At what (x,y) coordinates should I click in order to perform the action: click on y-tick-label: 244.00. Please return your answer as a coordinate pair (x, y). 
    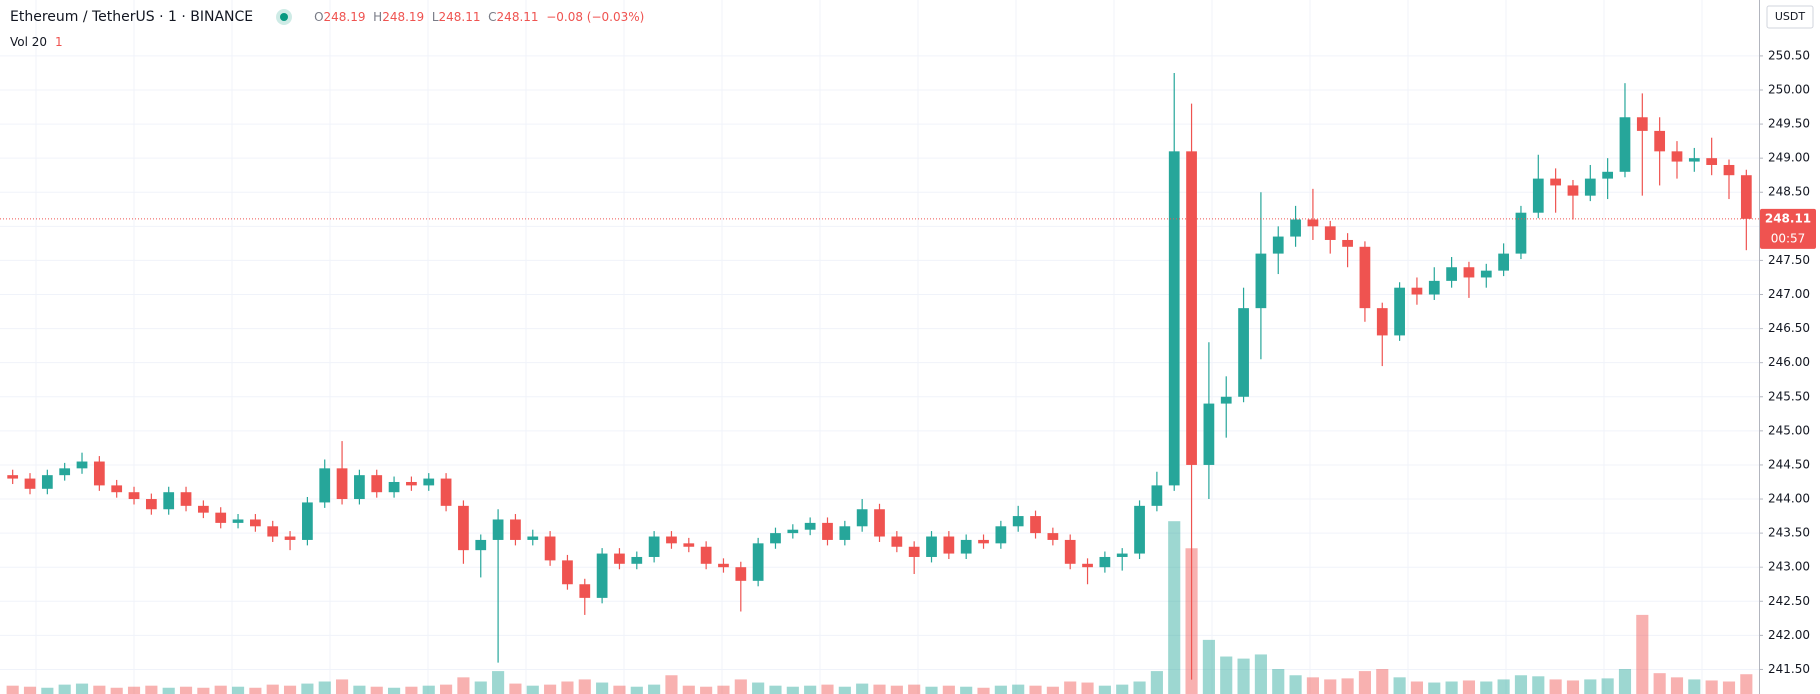
    Looking at the image, I should click on (1789, 499).